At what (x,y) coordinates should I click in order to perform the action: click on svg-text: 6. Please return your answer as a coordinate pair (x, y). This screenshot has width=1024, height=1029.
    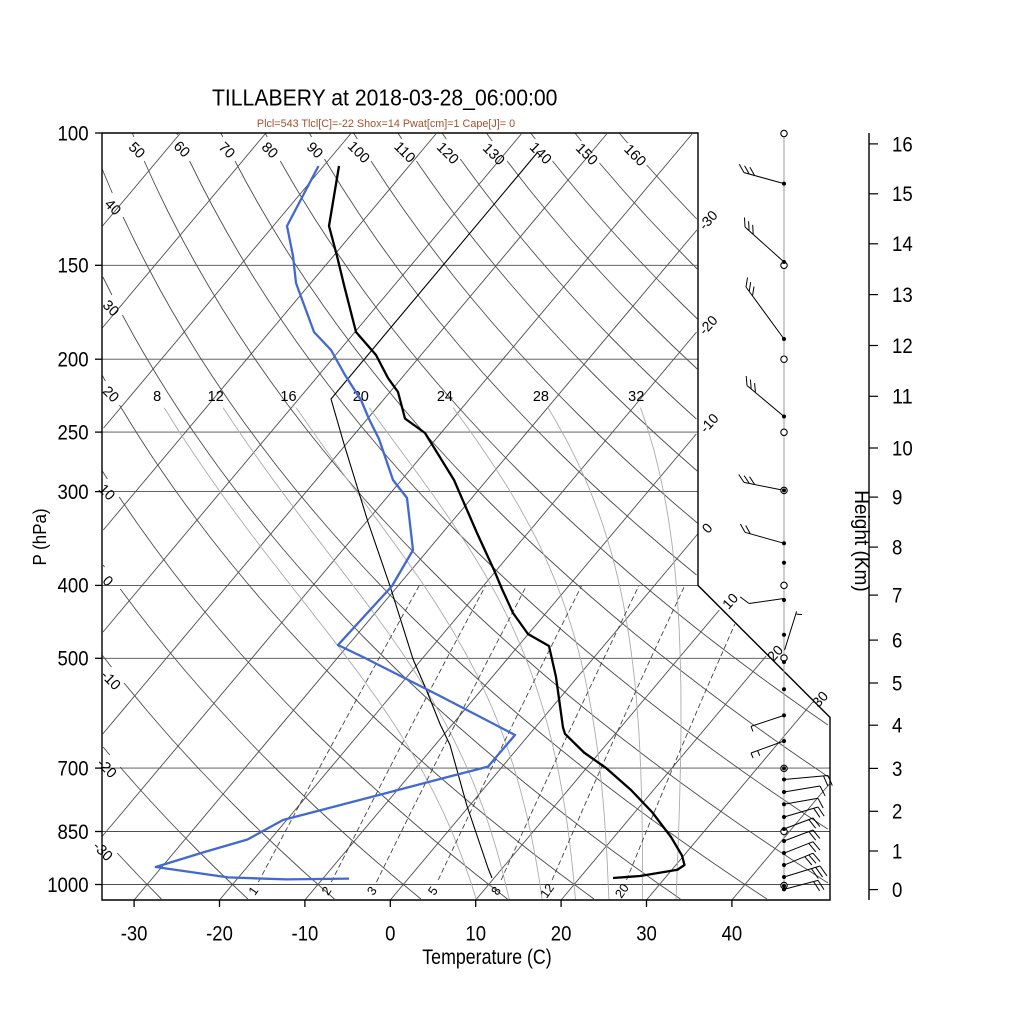
    Looking at the image, I should click on (897, 641).